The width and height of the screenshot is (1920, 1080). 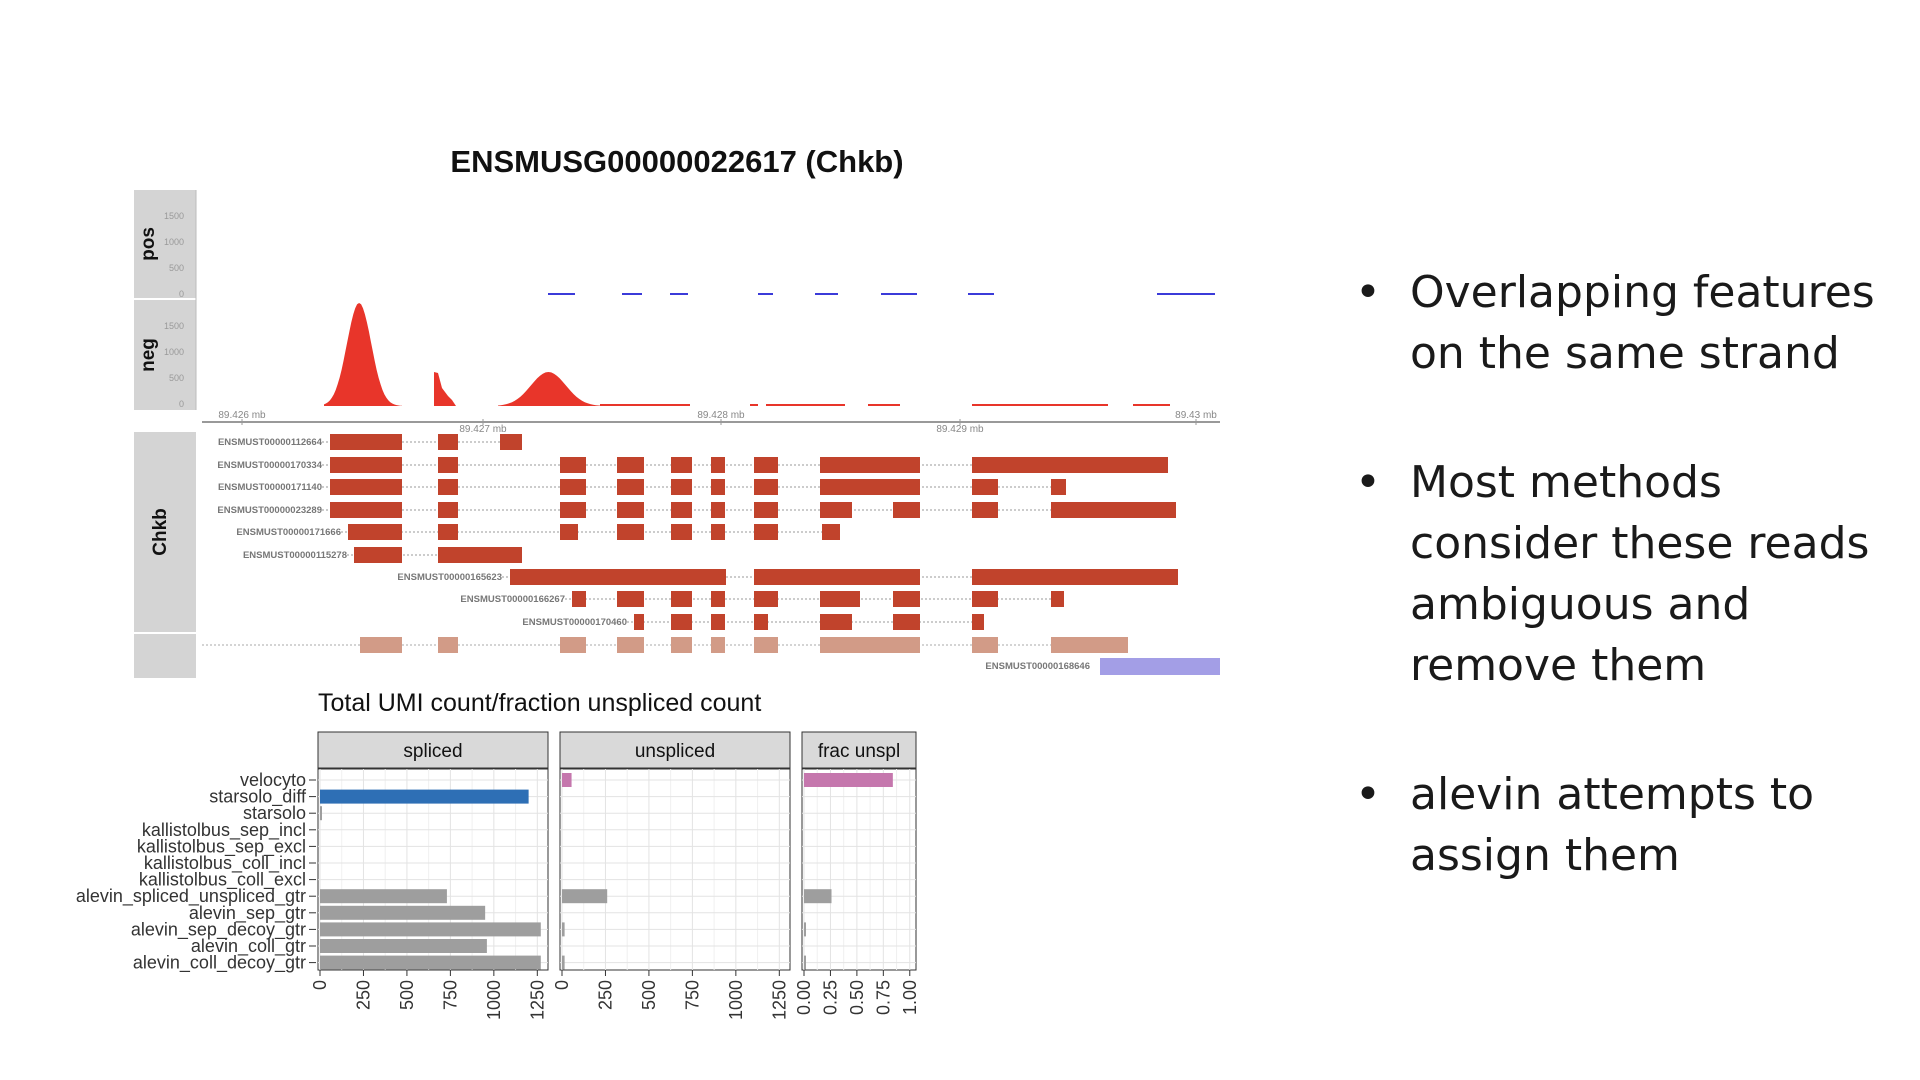 What do you see at coordinates (450, 995) in the screenshot?
I see `x-tick-label: 750` at bounding box center [450, 995].